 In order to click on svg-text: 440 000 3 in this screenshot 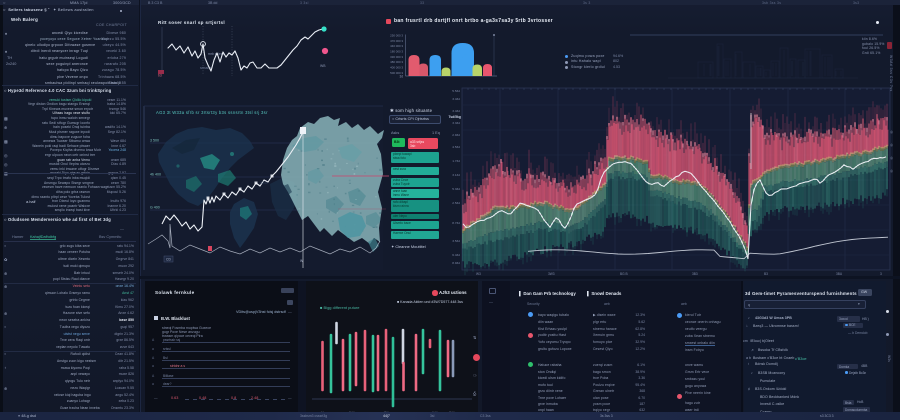, I will do `click(396, 46)`.